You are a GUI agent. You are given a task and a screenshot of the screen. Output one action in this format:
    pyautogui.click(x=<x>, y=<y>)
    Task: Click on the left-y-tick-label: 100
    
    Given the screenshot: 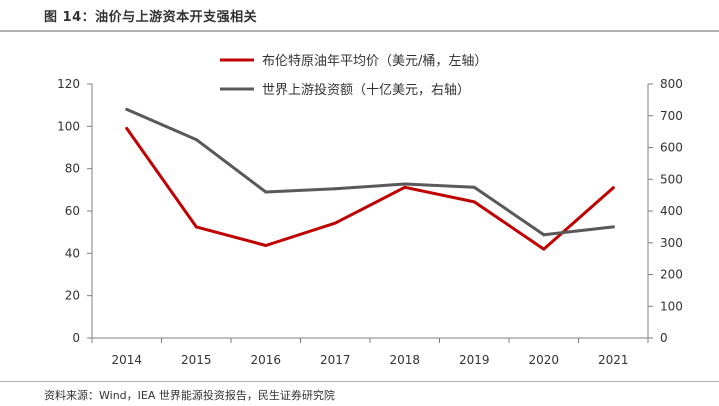 What is the action you would take?
    pyautogui.click(x=68, y=126)
    